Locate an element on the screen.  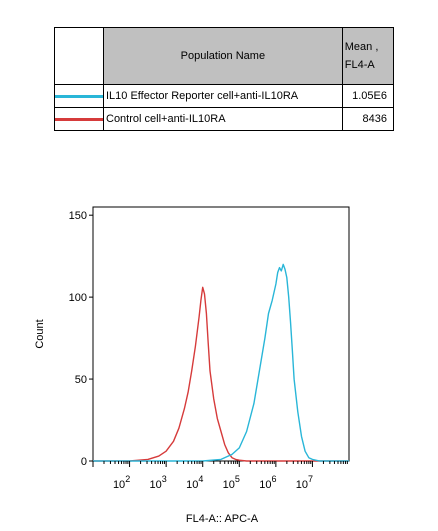
x-tick-label: 10⁵ is located at coordinates (231, 482).